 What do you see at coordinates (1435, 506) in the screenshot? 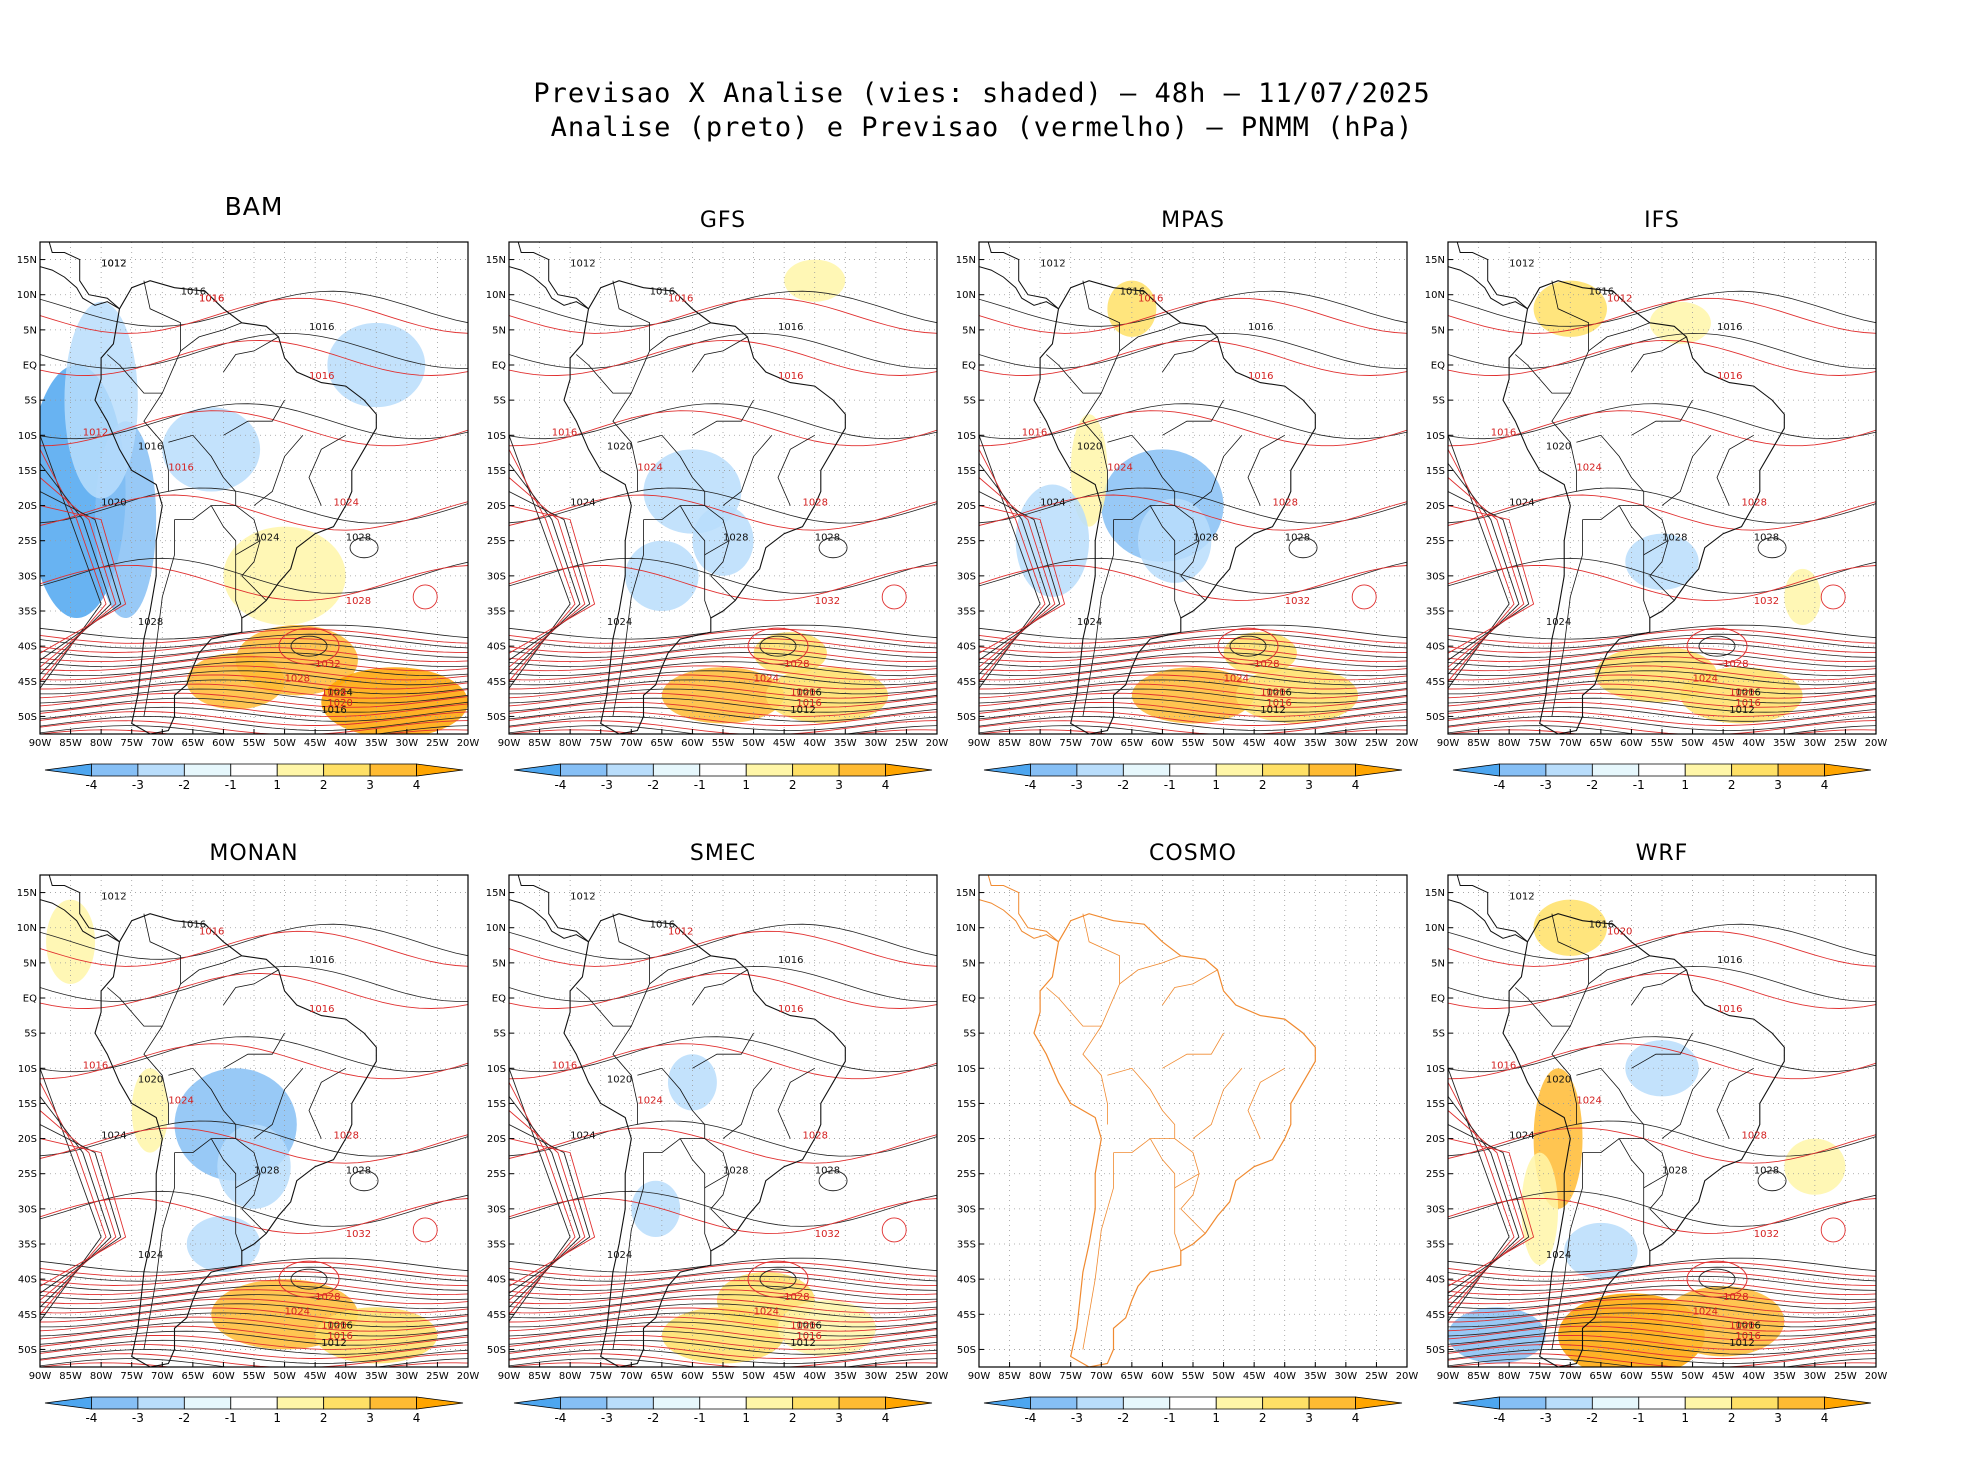
I see `lat-tick-label: 20S` at bounding box center [1435, 506].